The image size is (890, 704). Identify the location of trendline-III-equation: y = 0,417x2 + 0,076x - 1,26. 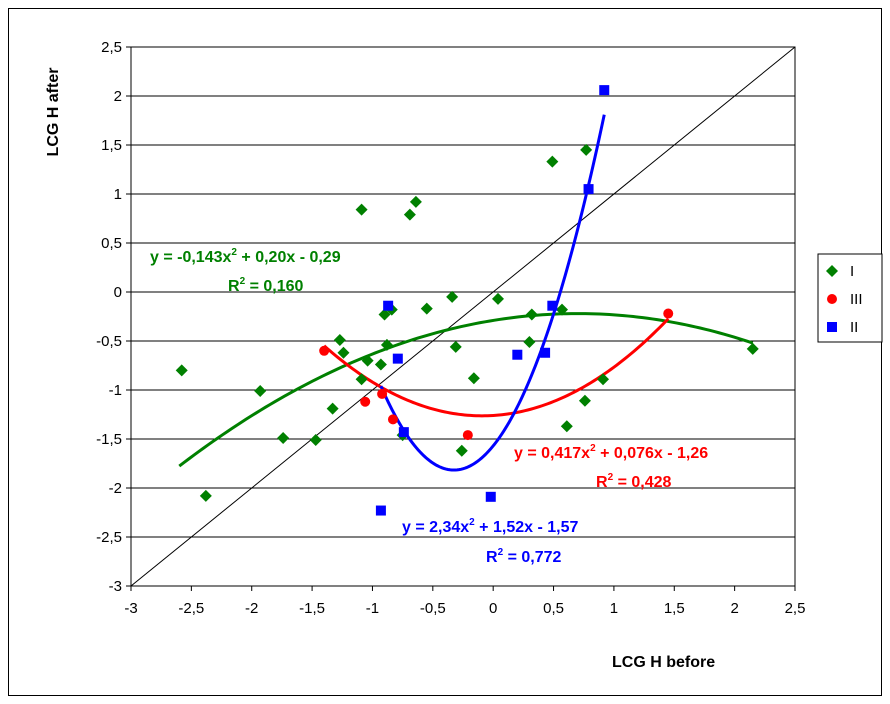
(611, 452).